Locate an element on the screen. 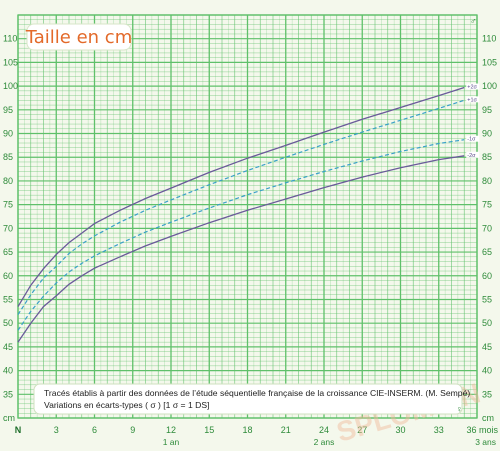 The width and height of the screenshot is (500, 451). y-tick-label-left: 70 is located at coordinates (8, 228).